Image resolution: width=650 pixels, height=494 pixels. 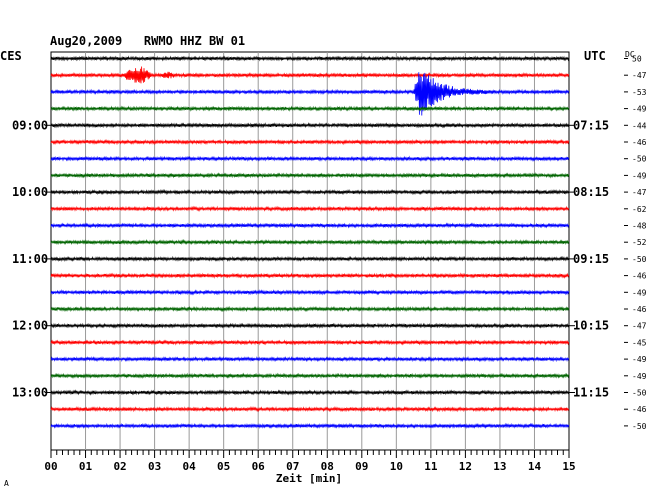 What do you see at coordinates (30, 393) in the screenshot?
I see `left-time-label: 13:00` at bounding box center [30, 393].